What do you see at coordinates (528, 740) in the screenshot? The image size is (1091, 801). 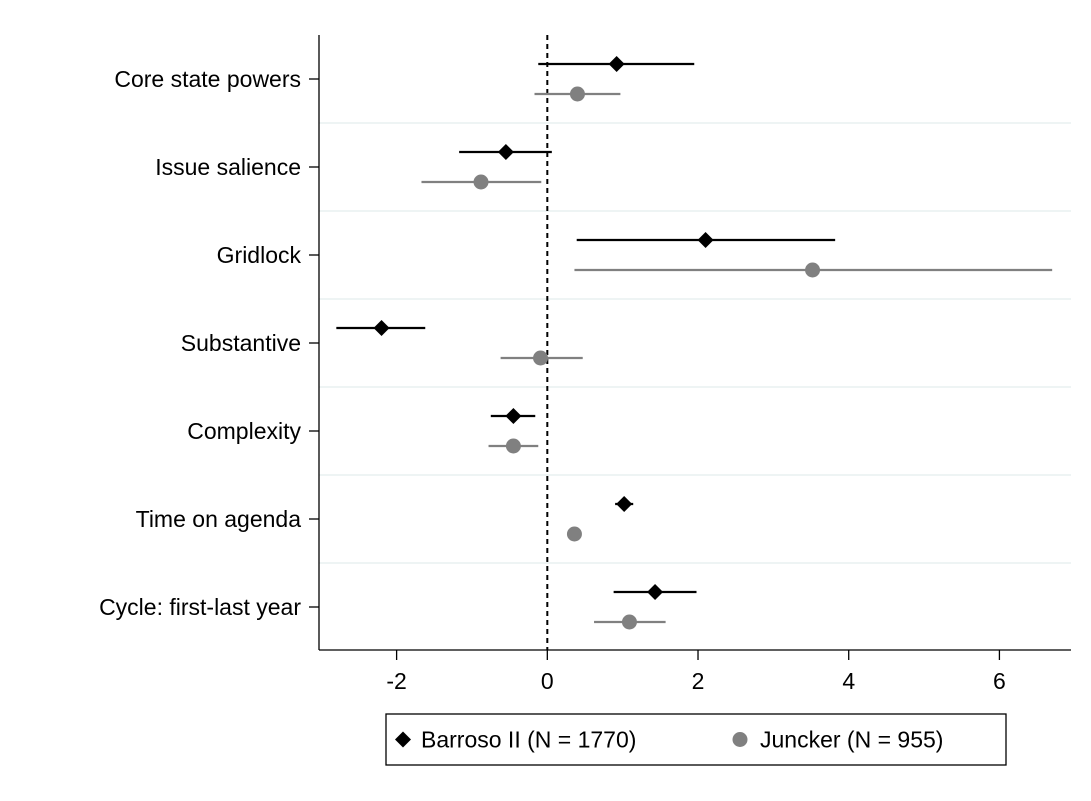 I see `legend-label: Barroso II (N = 1770)` at bounding box center [528, 740].